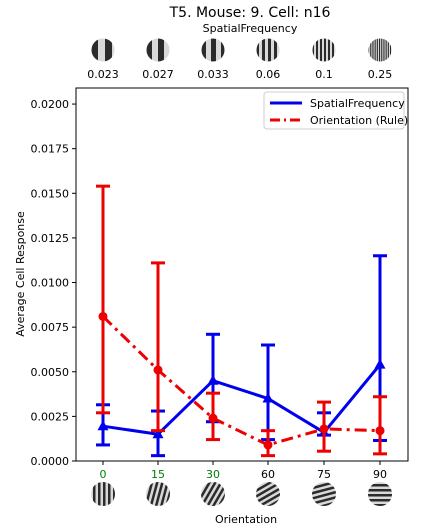  I want to click on y-tick-label: 0.0175, so click(50, 149).